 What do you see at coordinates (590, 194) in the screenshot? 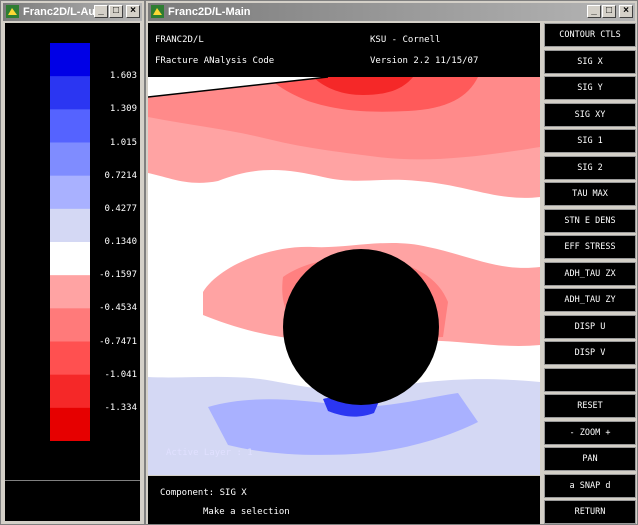
I see `menu-button-tau-max: TAU MAX` at bounding box center [590, 194].